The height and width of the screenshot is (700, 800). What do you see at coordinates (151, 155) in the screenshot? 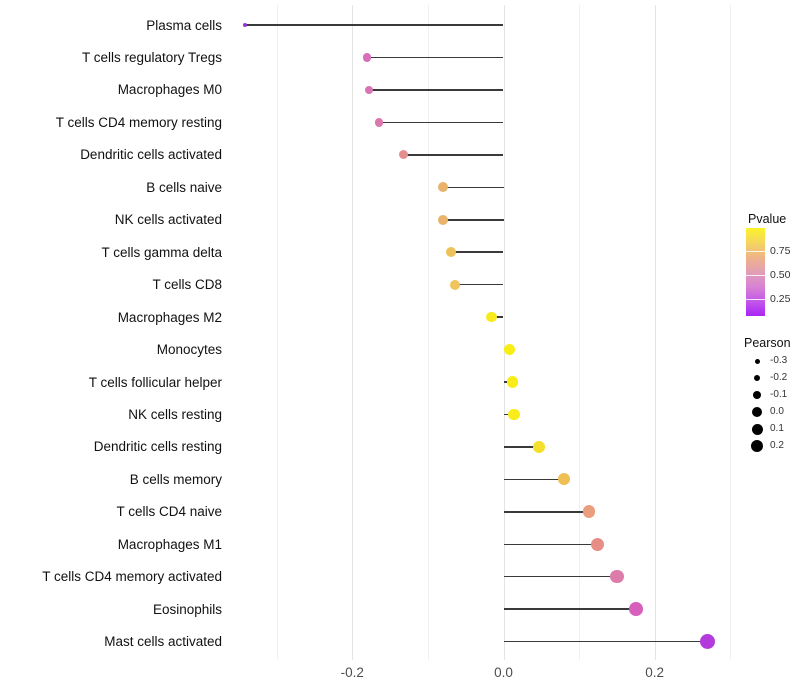
I see `y-axis-label: Dendritic cells activated` at bounding box center [151, 155].